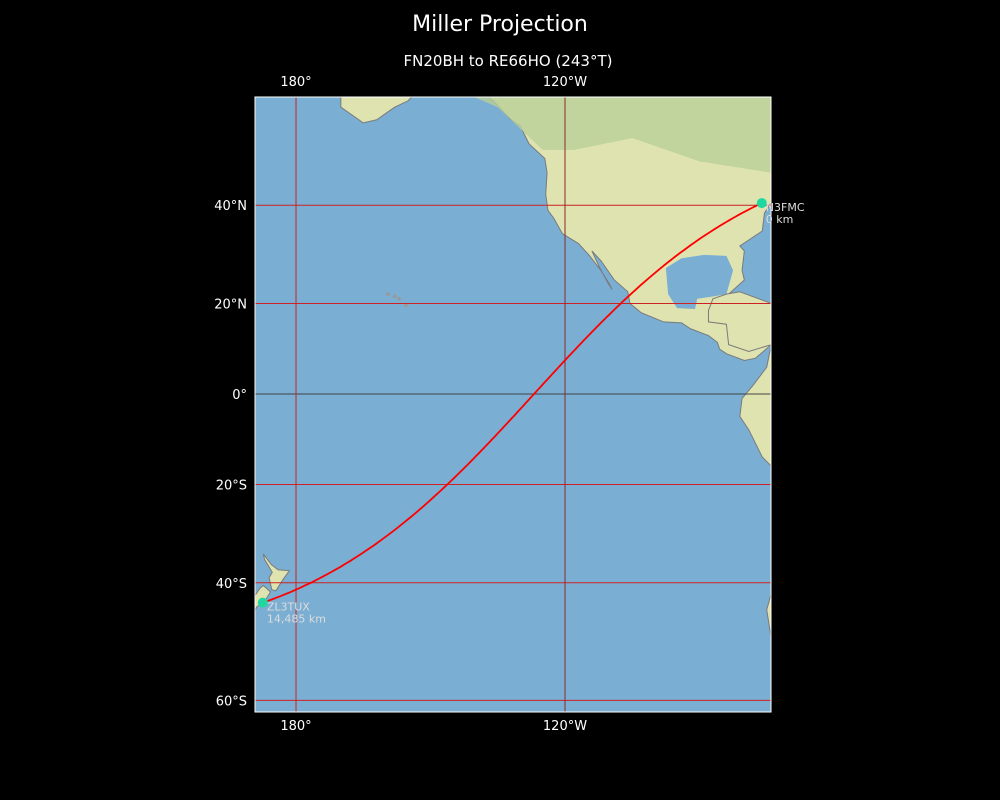 The height and width of the screenshot is (800, 1000). I want to click on land-boreal, so click(623, 135).